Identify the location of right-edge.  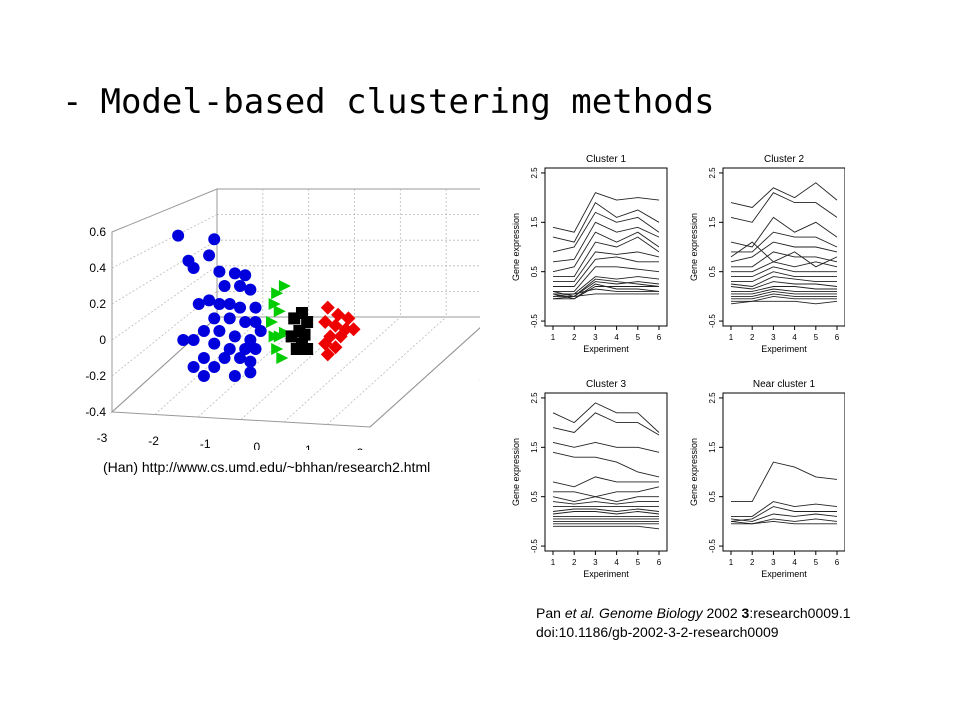
(424, 377).